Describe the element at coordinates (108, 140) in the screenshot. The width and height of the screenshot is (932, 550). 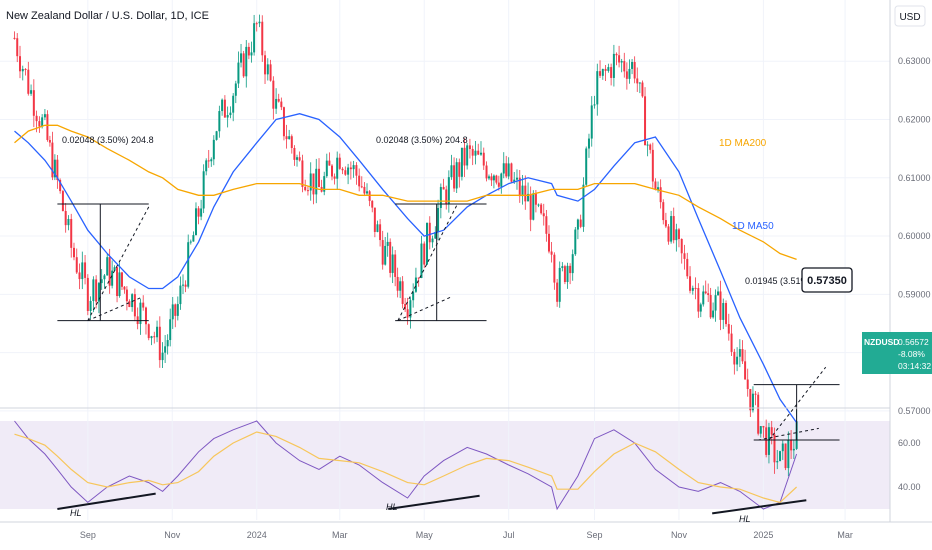
I see `measure-label-1: 0.02048 (3.50%) 204.8` at that location.